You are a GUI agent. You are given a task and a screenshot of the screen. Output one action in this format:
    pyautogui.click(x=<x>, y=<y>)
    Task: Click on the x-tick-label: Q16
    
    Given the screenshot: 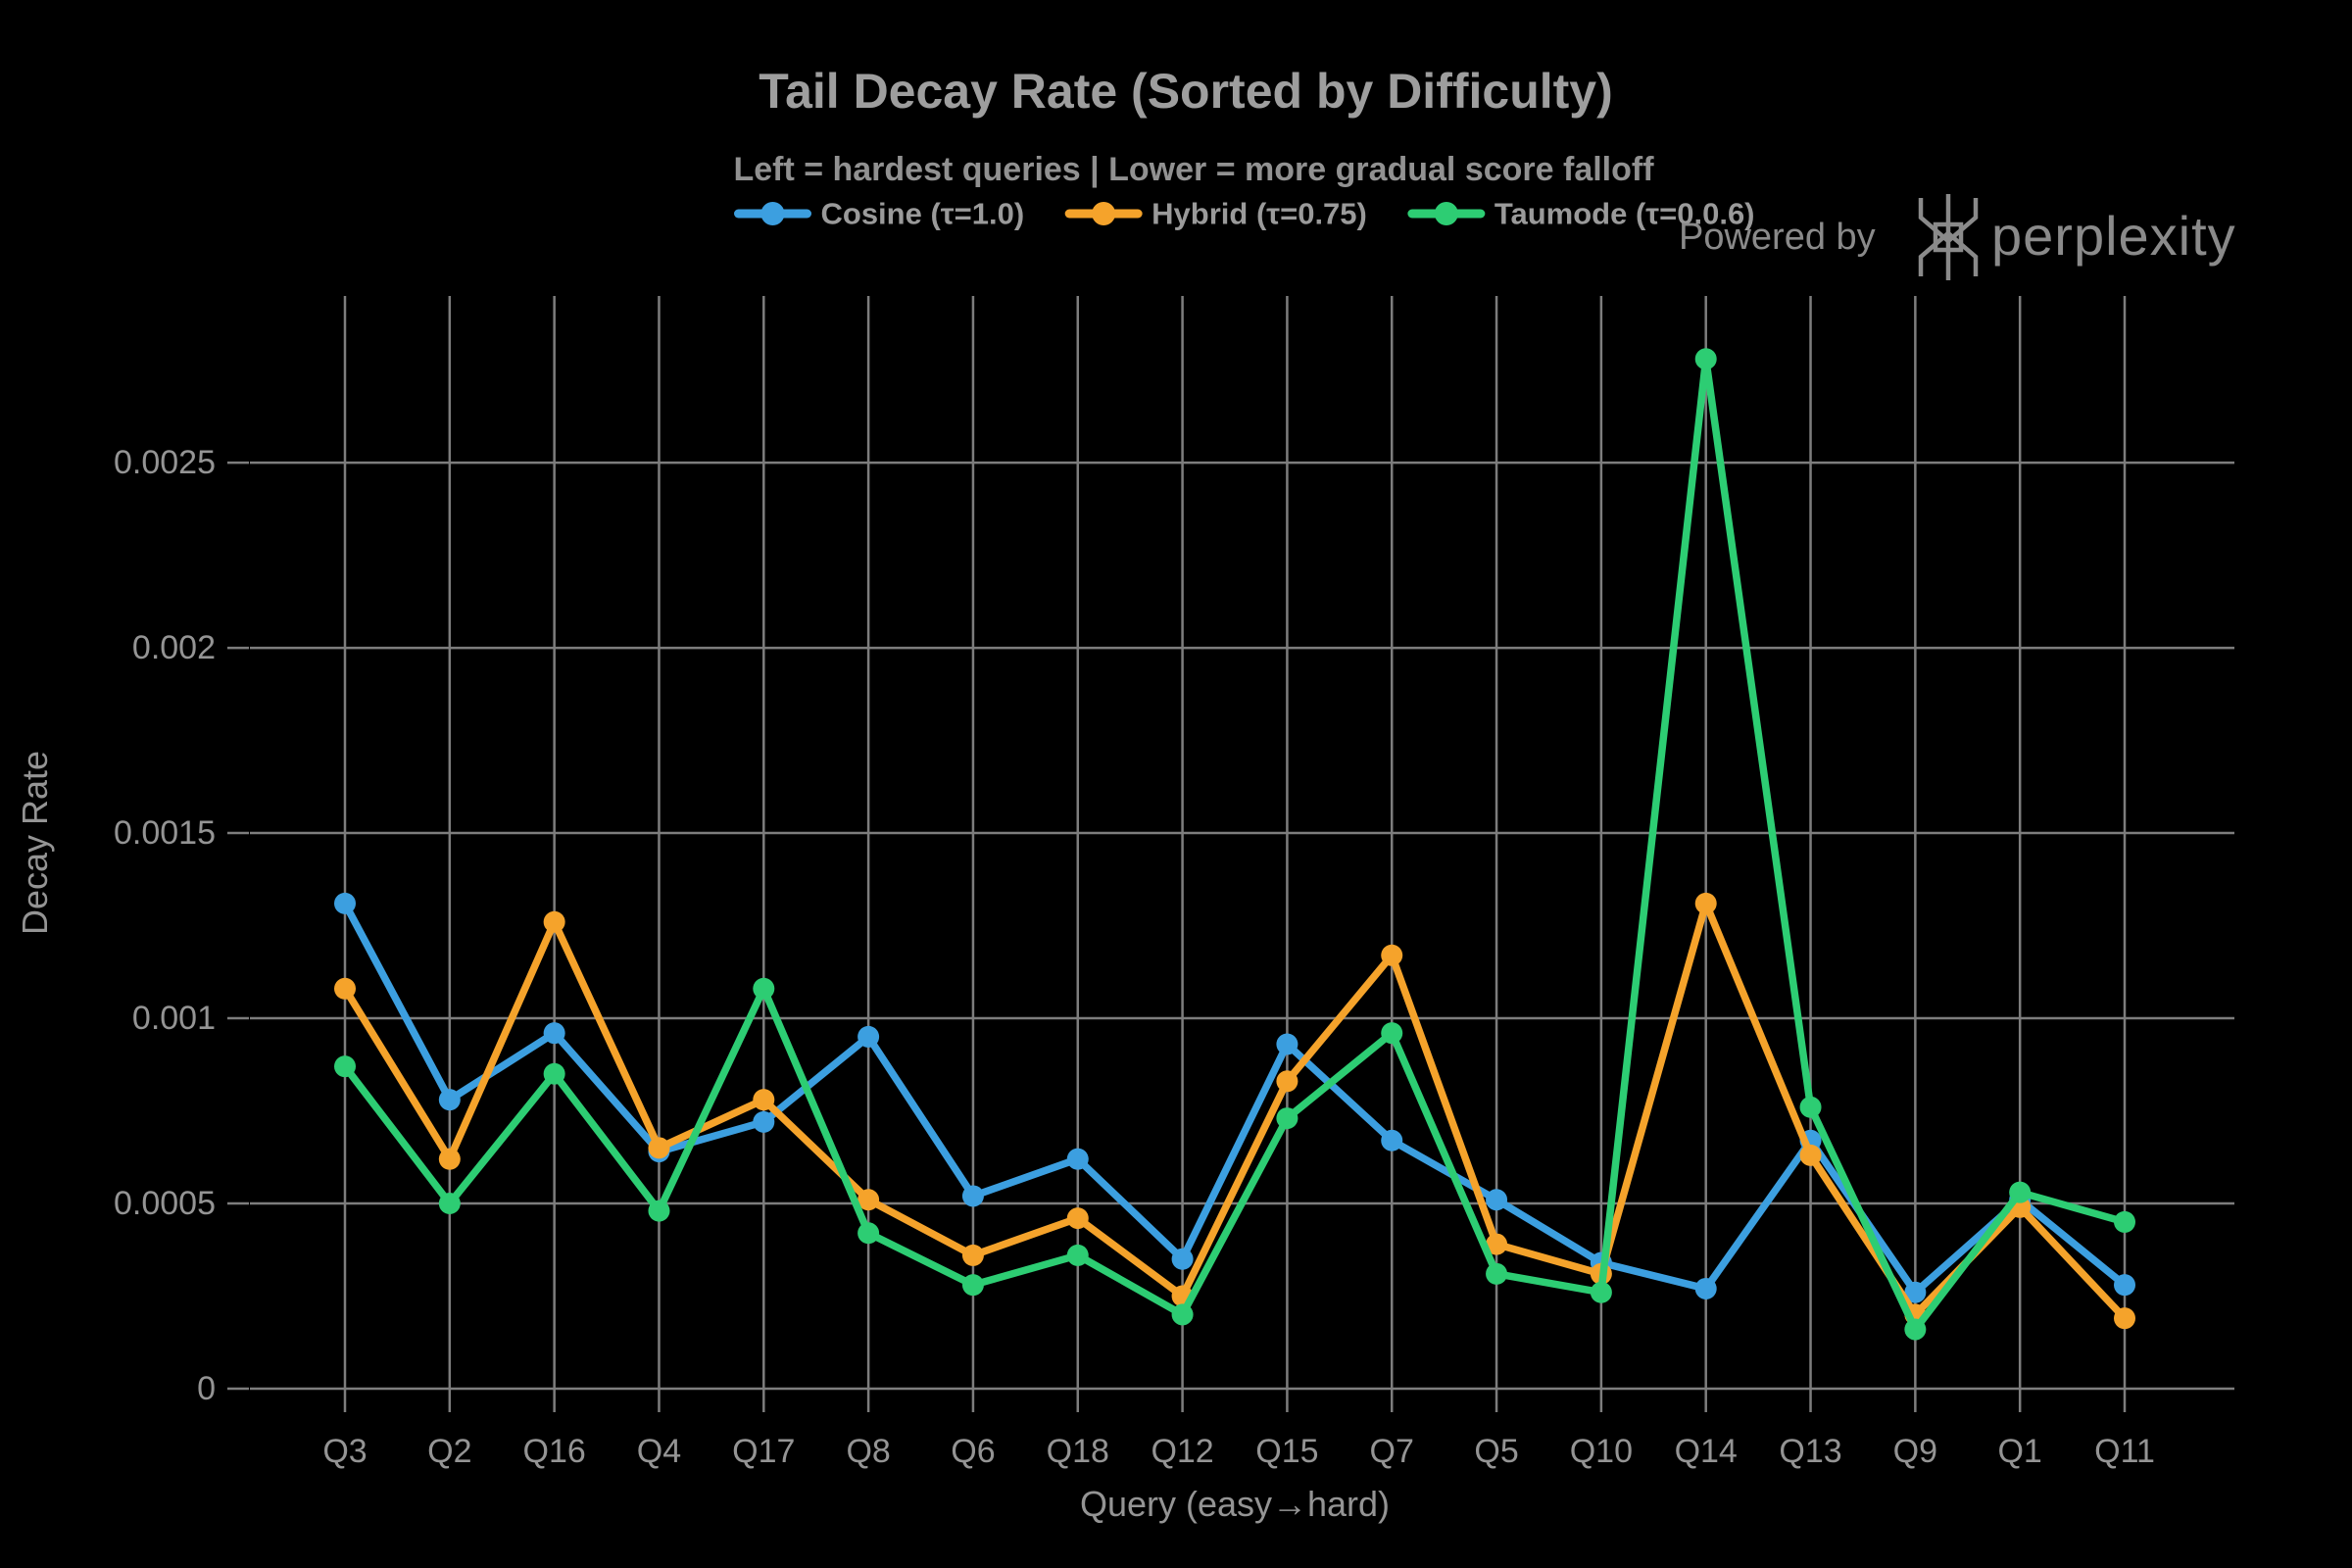 What is the action you would take?
    pyautogui.click(x=554, y=1451)
    